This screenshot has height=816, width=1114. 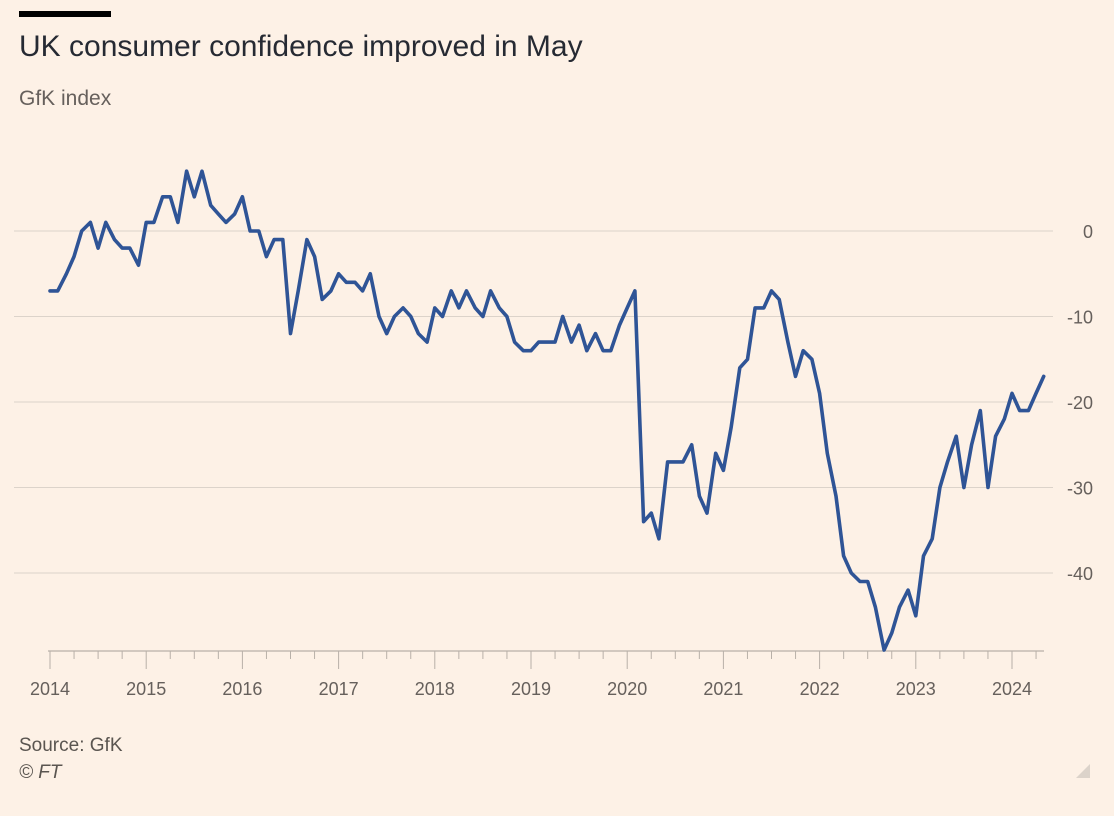 I want to click on x-tick-label: 2019, so click(x=531, y=689).